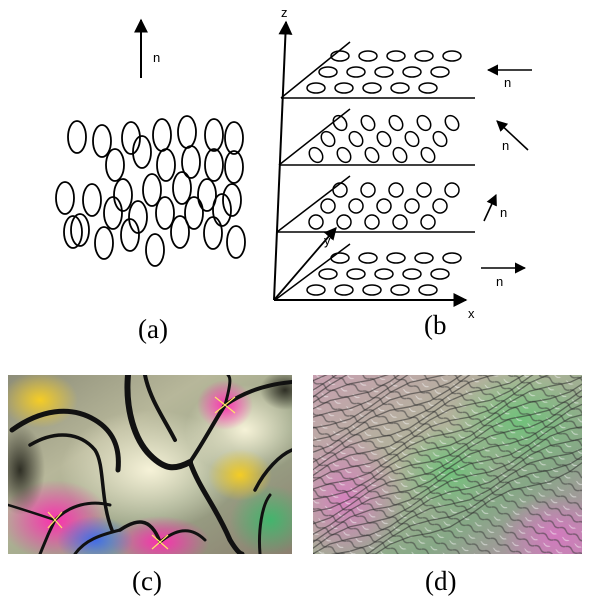  I want to click on panel-label-b: (b, so click(435, 325).